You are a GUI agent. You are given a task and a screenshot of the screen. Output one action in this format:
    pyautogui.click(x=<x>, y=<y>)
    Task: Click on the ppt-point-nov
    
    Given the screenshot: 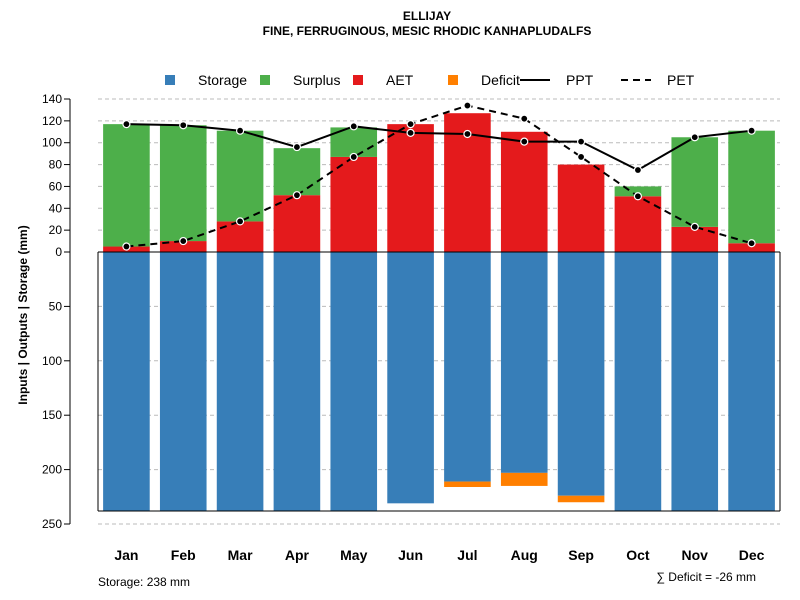 What is the action you would take?
    pyautogui.click(x=694, y=137)
    